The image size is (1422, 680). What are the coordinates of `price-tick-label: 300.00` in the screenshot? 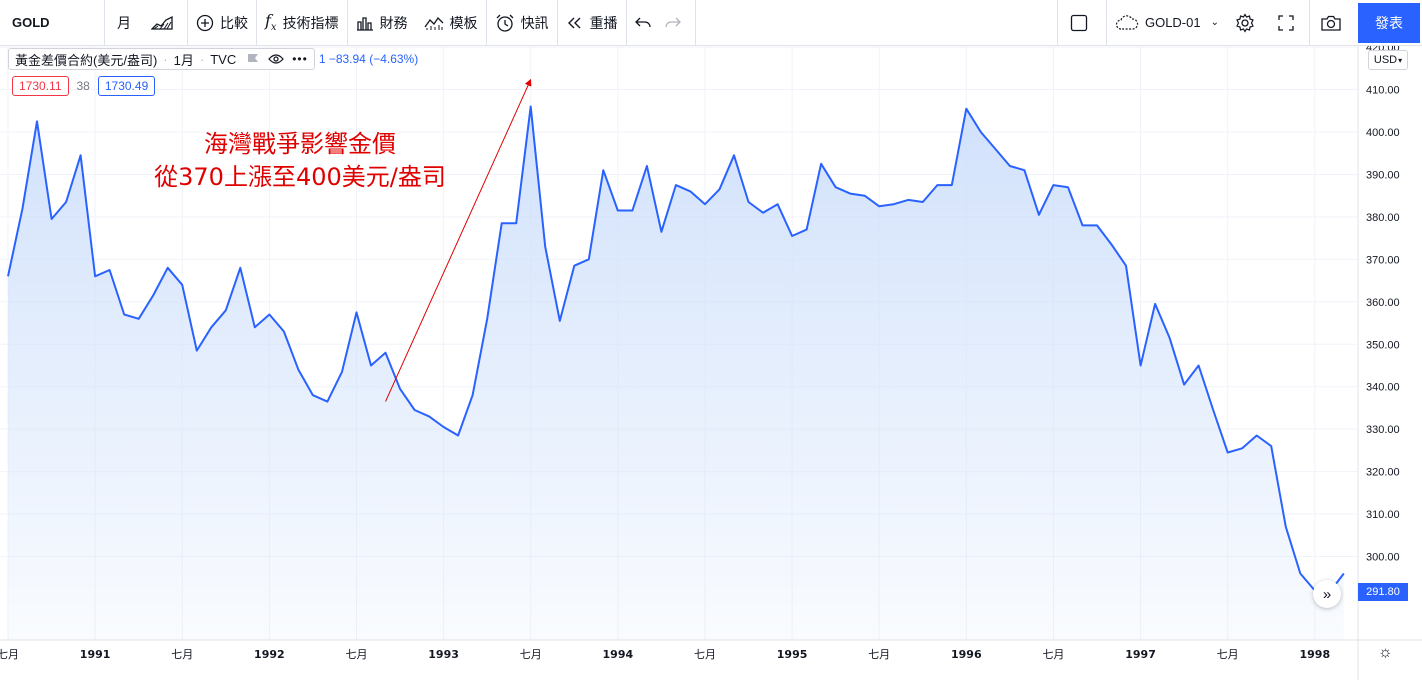 It's located at (1383, 558).